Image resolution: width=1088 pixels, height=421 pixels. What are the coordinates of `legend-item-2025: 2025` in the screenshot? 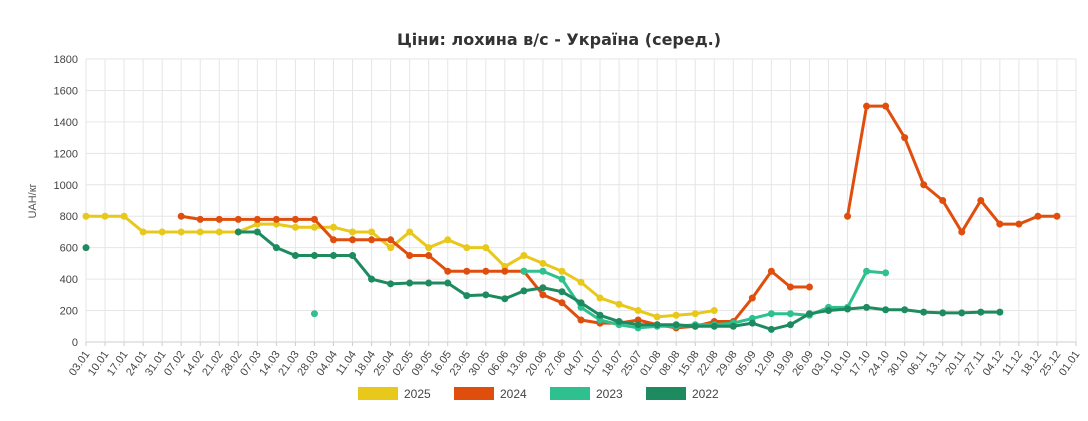 It's located at (394, 394).